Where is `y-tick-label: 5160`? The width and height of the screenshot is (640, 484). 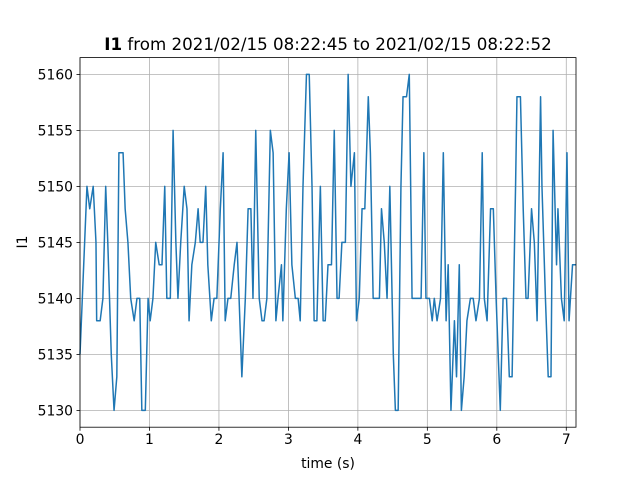
y-tick-label: 5160 is located at coordinates (55, 75).